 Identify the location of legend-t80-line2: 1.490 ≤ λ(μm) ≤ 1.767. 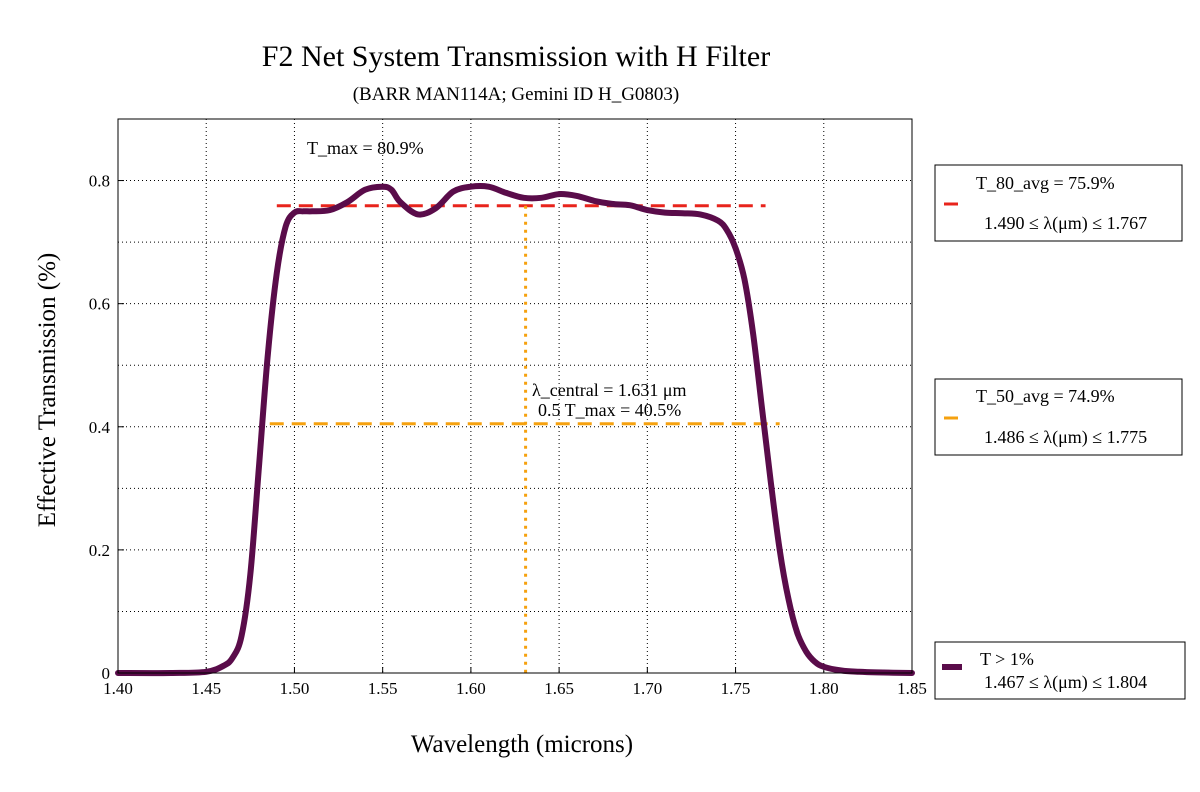
(1065, 223).